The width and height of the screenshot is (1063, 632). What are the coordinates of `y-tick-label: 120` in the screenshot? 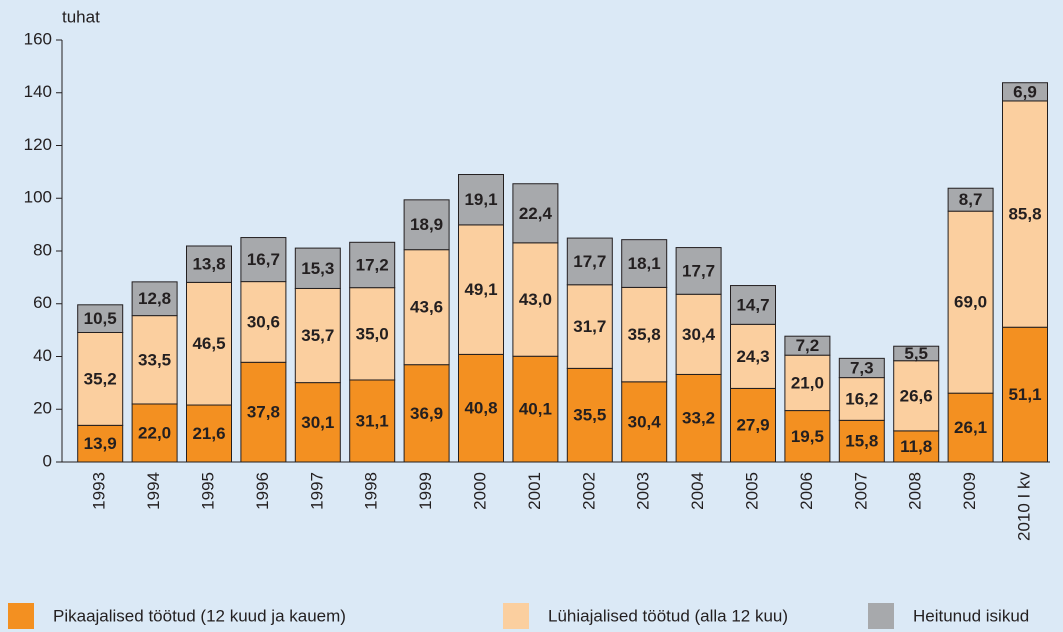 It's located at (38, 144).